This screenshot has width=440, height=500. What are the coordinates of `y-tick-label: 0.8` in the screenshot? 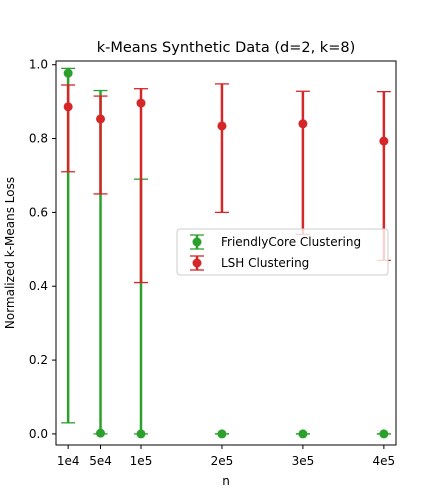 It's located at (38, 139).